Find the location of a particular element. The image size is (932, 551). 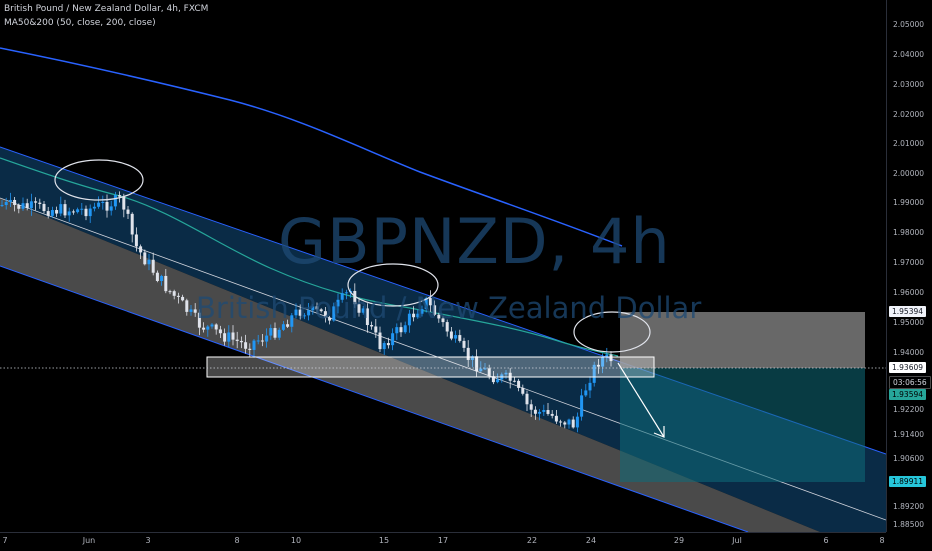

price-tick: 1.94000 is located at coordinates (909, 352).